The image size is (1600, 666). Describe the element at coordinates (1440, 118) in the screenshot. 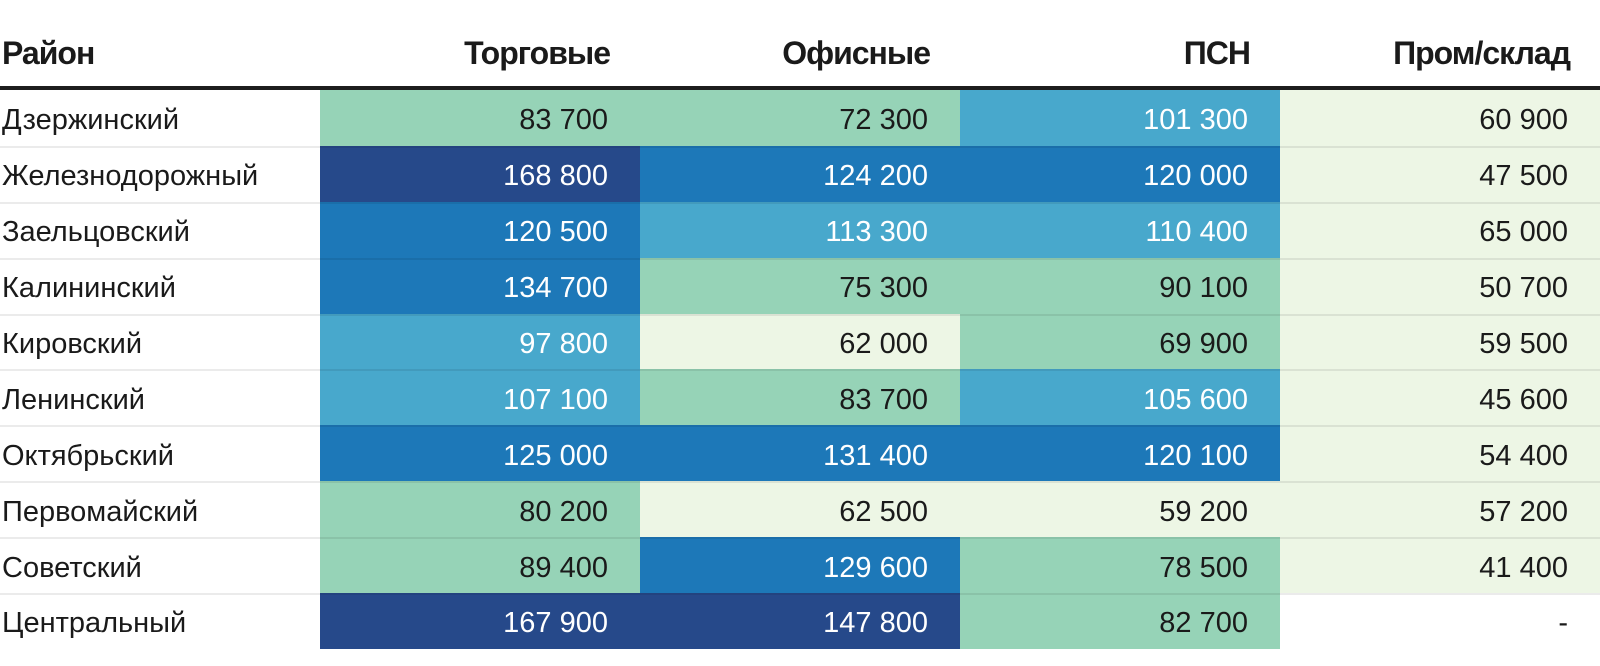

I see `value-cell-industrial: 60 900` at that location.